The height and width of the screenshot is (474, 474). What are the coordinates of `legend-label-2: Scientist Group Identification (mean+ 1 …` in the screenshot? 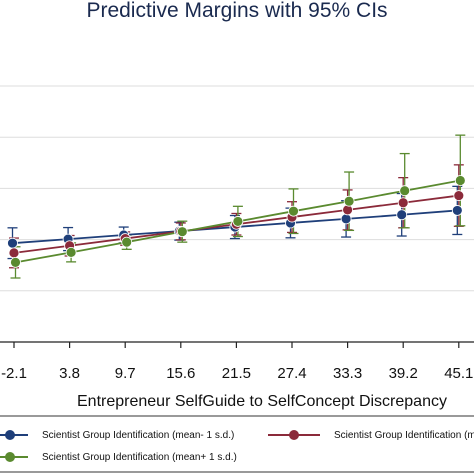 It's located at (139, 457).